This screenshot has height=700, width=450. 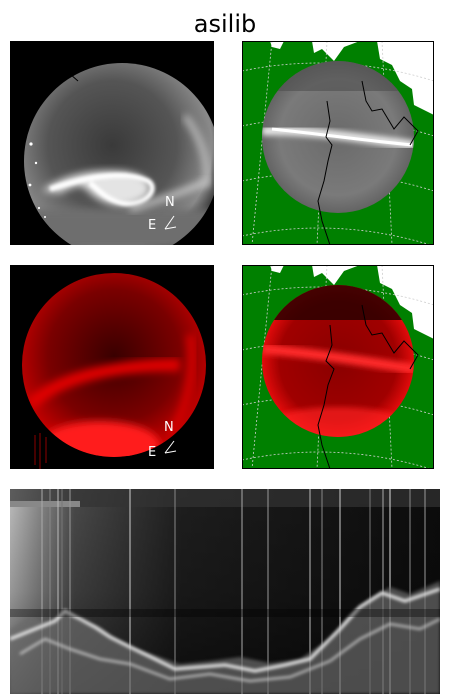 I want to click on red-line-fisheye-image: N E, so click(x=112, y=367).